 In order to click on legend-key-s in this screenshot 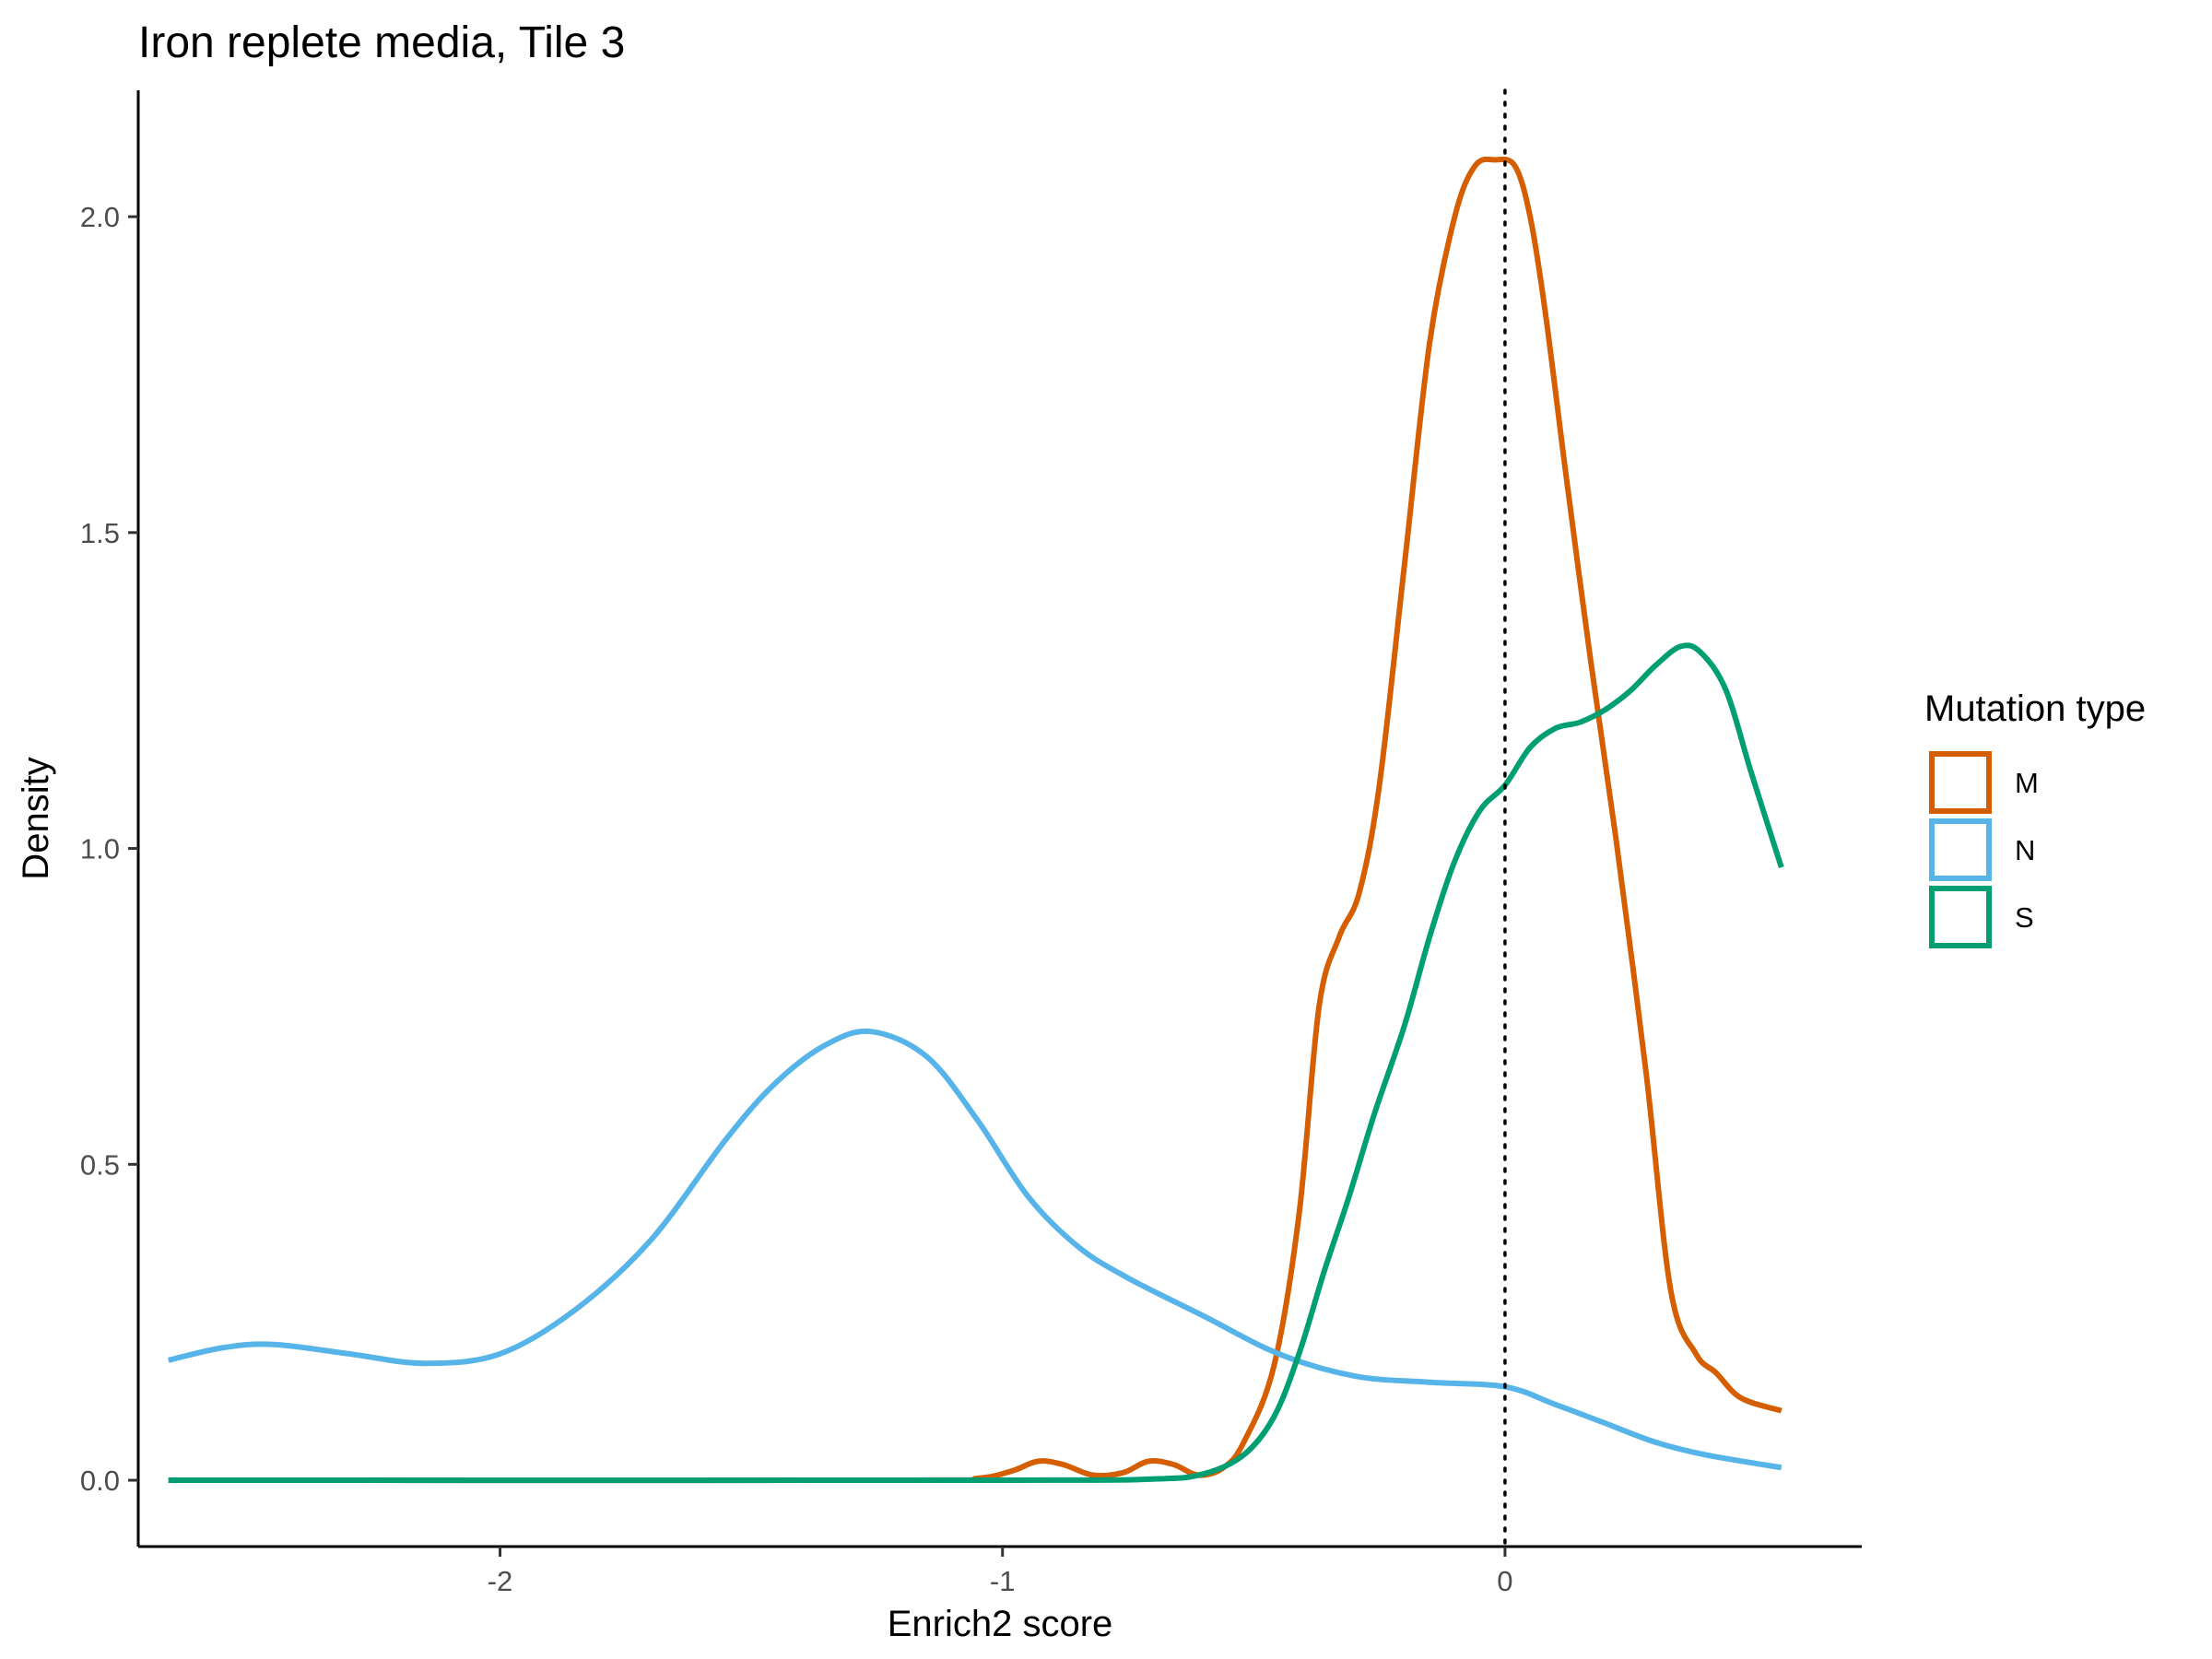, I will do `click(1960, 917)`.